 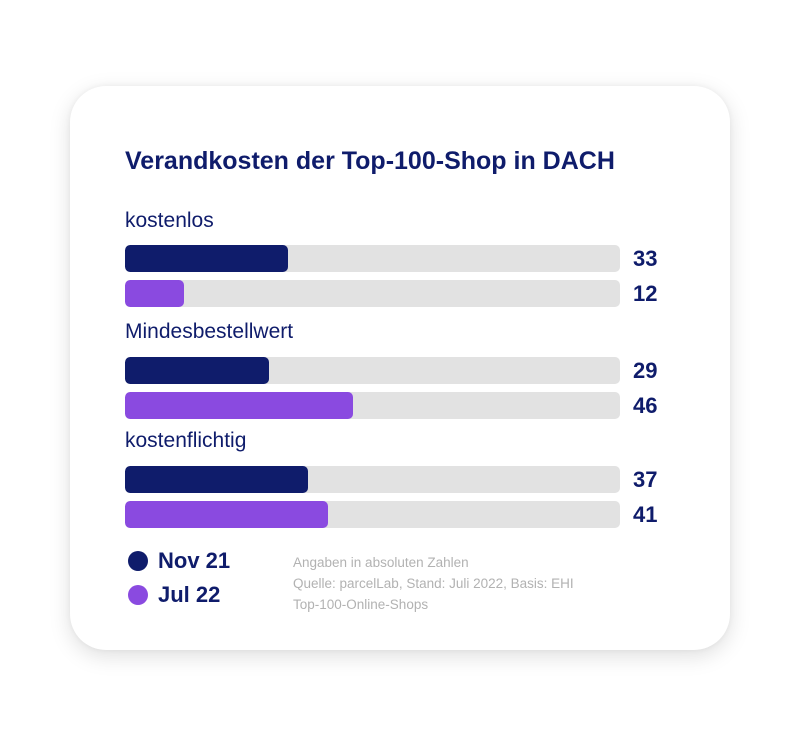 What do you see at coordinates (645, 405) in the screenshot?
I see `value-label-mindesbestellwert-jul22: 46` at bounding box center [645, 405].